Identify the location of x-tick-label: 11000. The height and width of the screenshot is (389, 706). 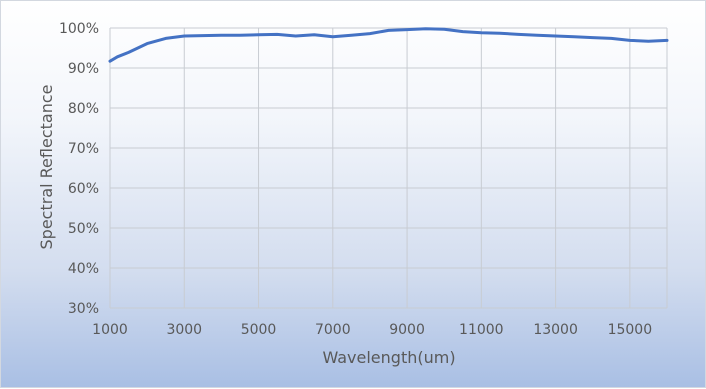
(481, 330).